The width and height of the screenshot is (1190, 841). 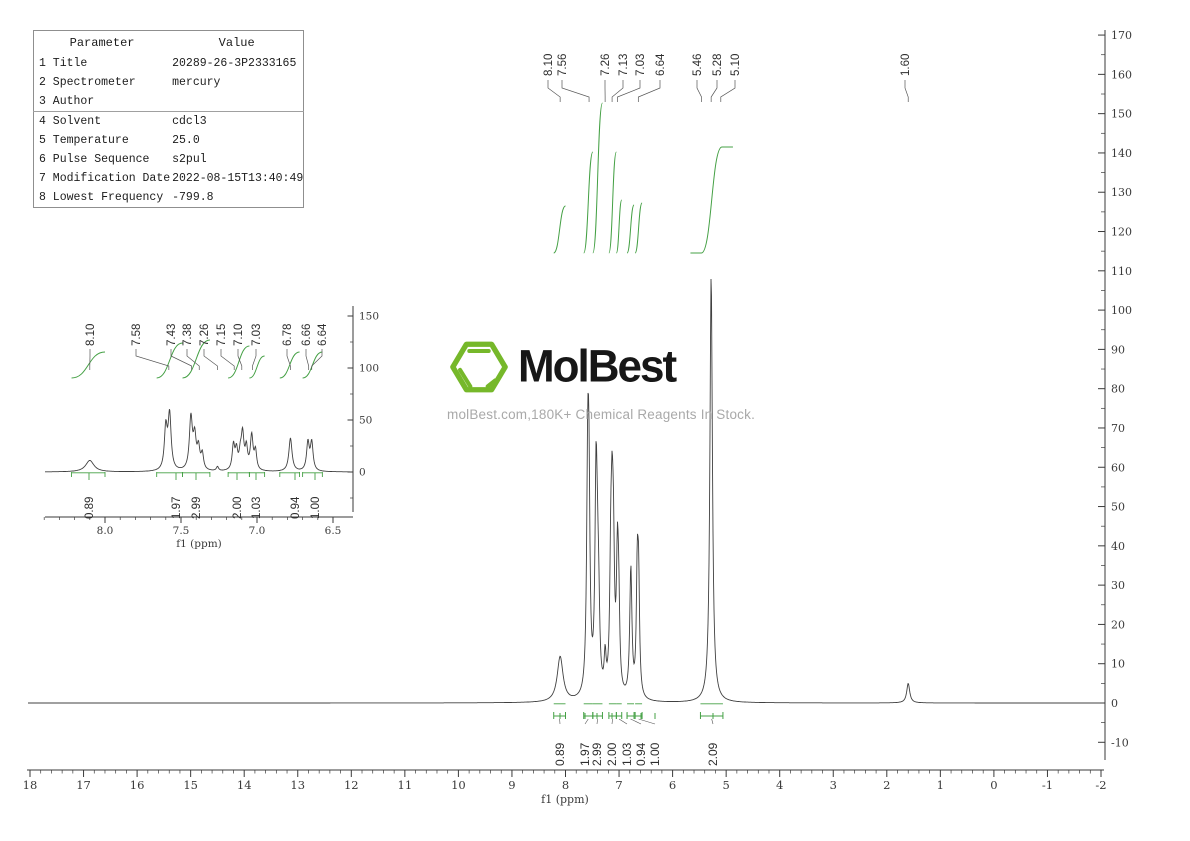 What do you see at coordinates (672, 785) in the screenshot?
I see `main-x-tick-label: 6` at bounding box center [672, 785].